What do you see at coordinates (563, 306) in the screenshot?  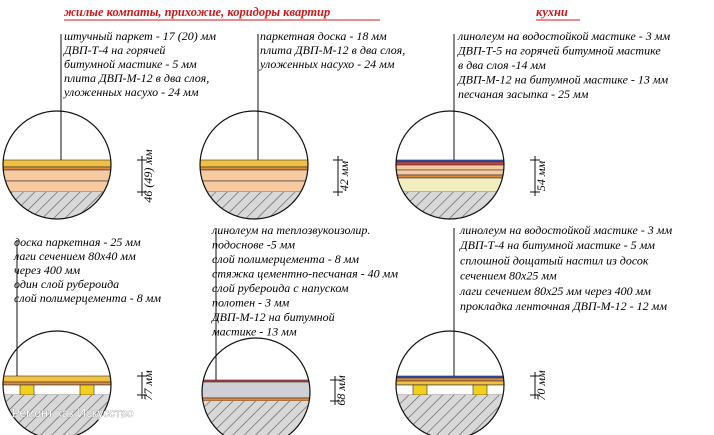 I see `layer-label: прокладка ленточная ДВП-М-12 - 12 мм` at bounding box center [563, 306].